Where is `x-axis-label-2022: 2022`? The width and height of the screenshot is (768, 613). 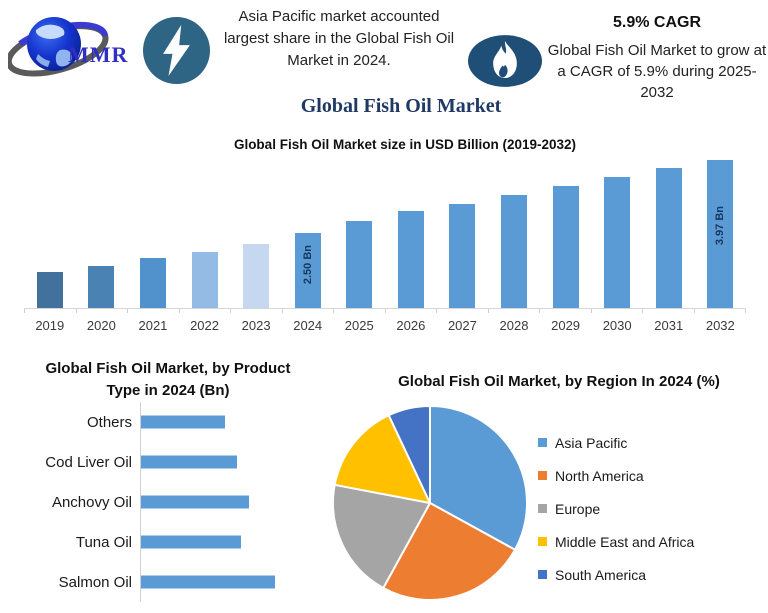 x-axis-label-2022: 2022 is located at coordinates (204, 325).